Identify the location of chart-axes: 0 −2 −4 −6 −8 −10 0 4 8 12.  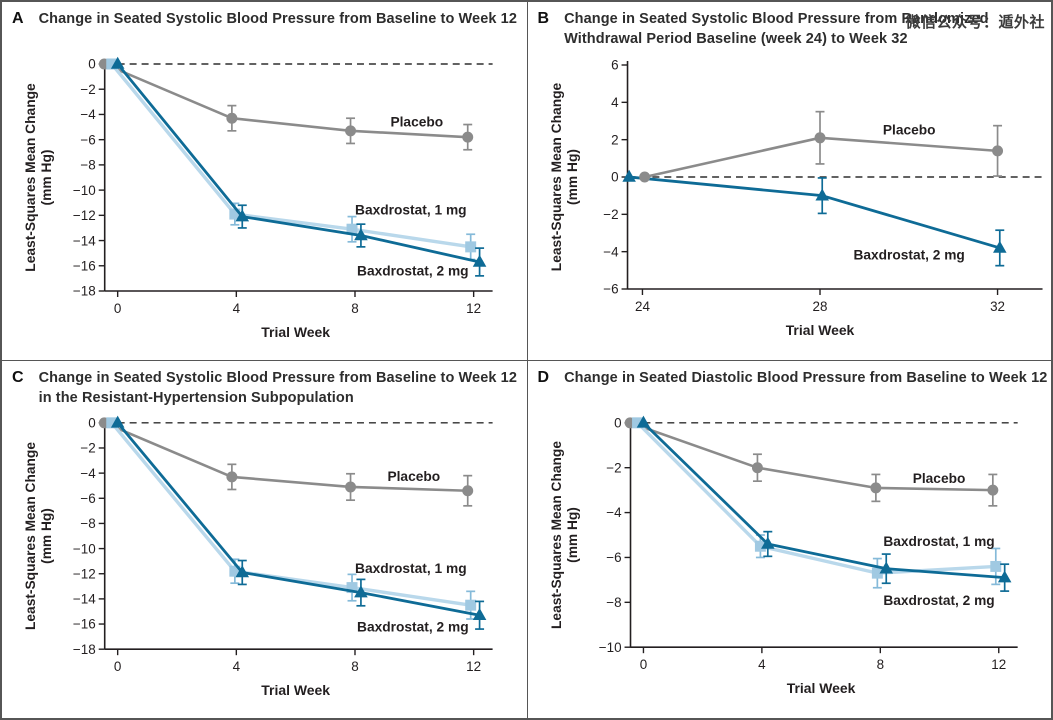
(808, 544).